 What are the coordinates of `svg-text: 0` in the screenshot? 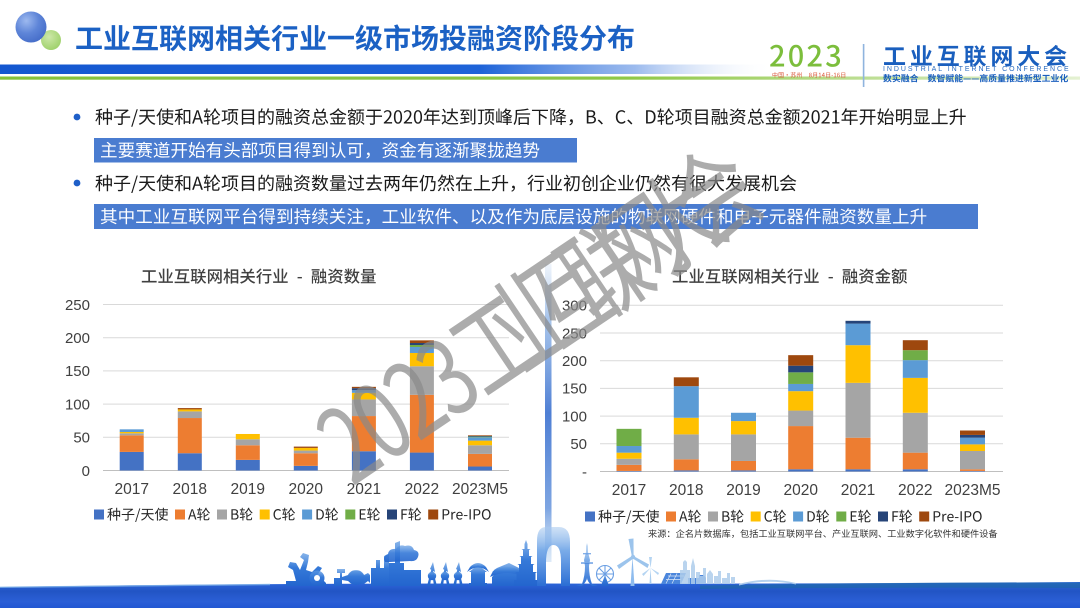 It's located at (86, 471).